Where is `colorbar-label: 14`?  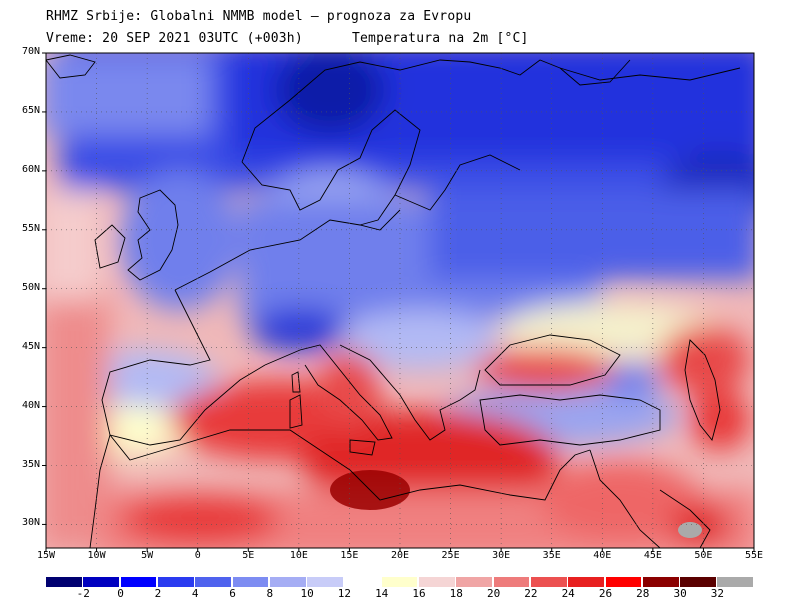
colorbar-label: 14 is located at coordinates (382, 593).